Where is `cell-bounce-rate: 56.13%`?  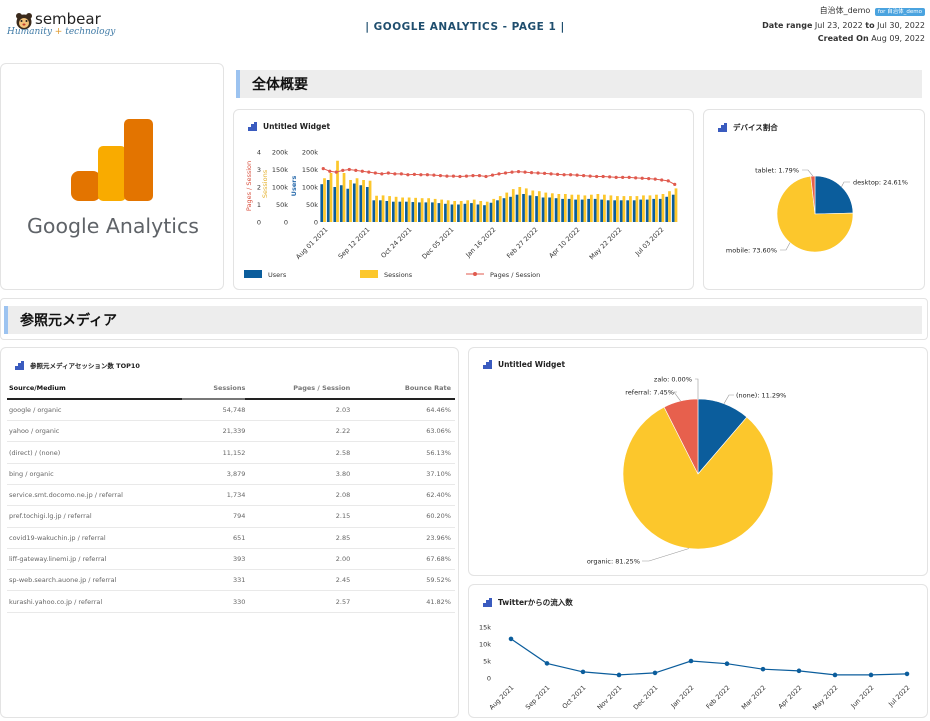 cell-bounce-rate: 56.13% is located at coordinates (403, 452).